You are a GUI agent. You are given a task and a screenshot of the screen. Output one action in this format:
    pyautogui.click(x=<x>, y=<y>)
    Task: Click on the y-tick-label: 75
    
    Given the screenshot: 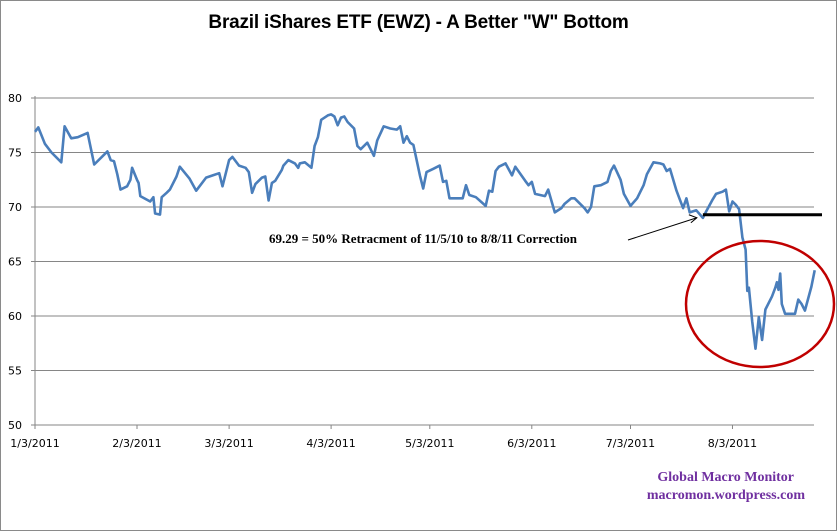 What is the action you would take?
    pyautogui.click(x=15, y=153)
    